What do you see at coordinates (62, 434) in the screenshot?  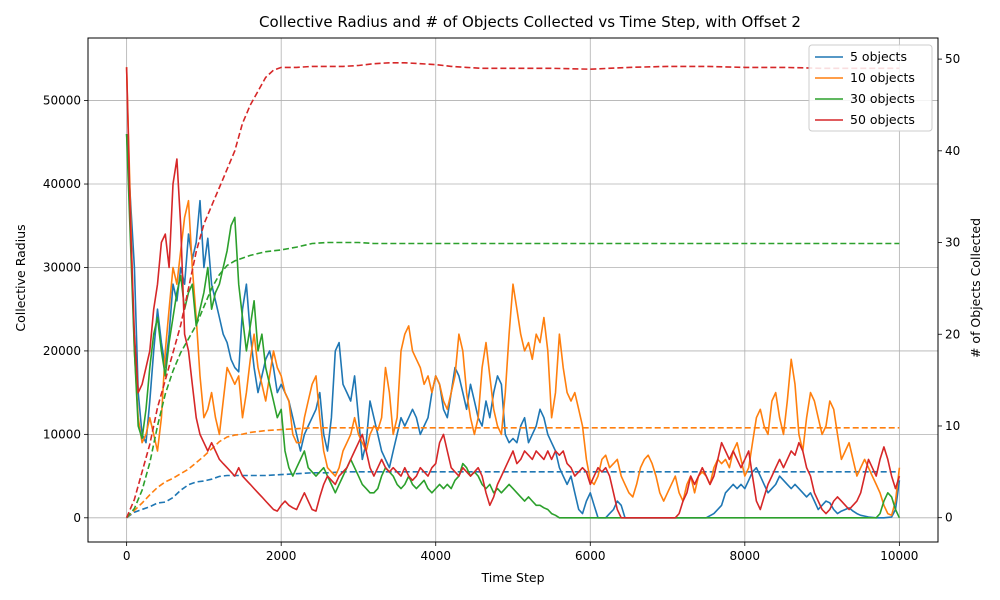 I see `y-tick-label: 10000` at bounding box center [62, 434].